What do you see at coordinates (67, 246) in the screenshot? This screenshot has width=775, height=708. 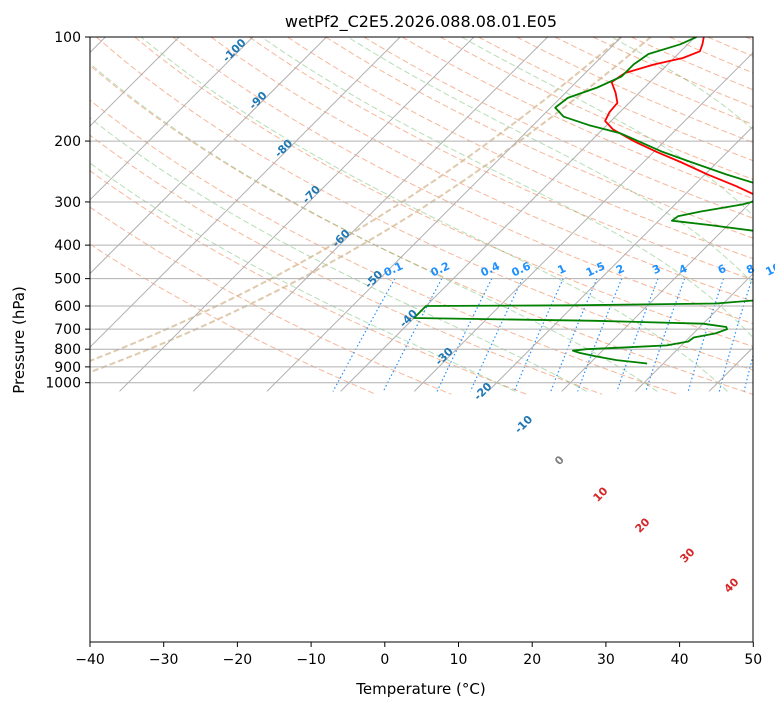 I see `y-tick-label: 400` at bounding box center [67, 246].